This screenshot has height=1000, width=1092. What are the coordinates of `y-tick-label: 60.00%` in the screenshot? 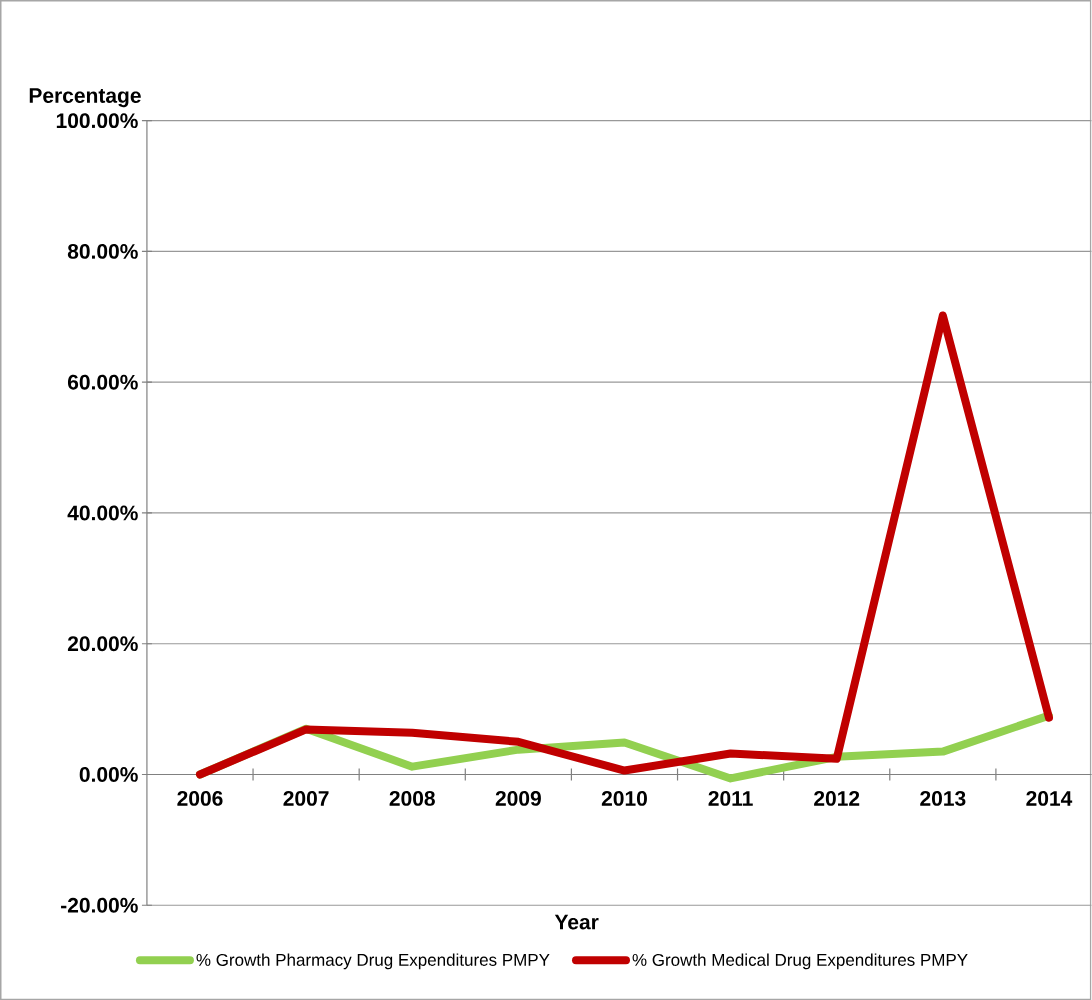 It's located at (102, 382).